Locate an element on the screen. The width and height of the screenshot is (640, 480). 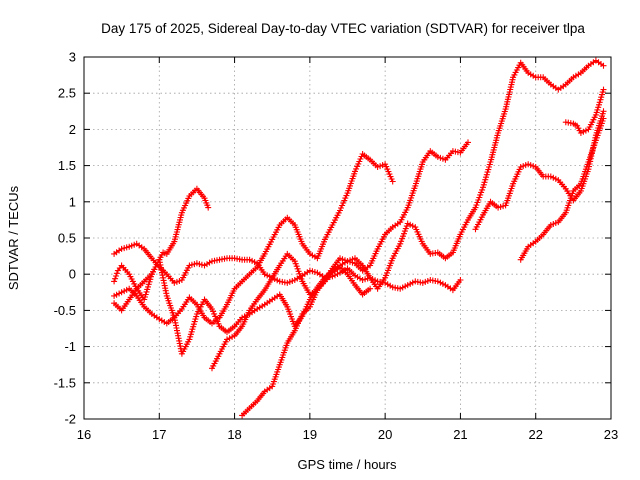
y-tick-label: 0 is located at coordinates (72, 274).